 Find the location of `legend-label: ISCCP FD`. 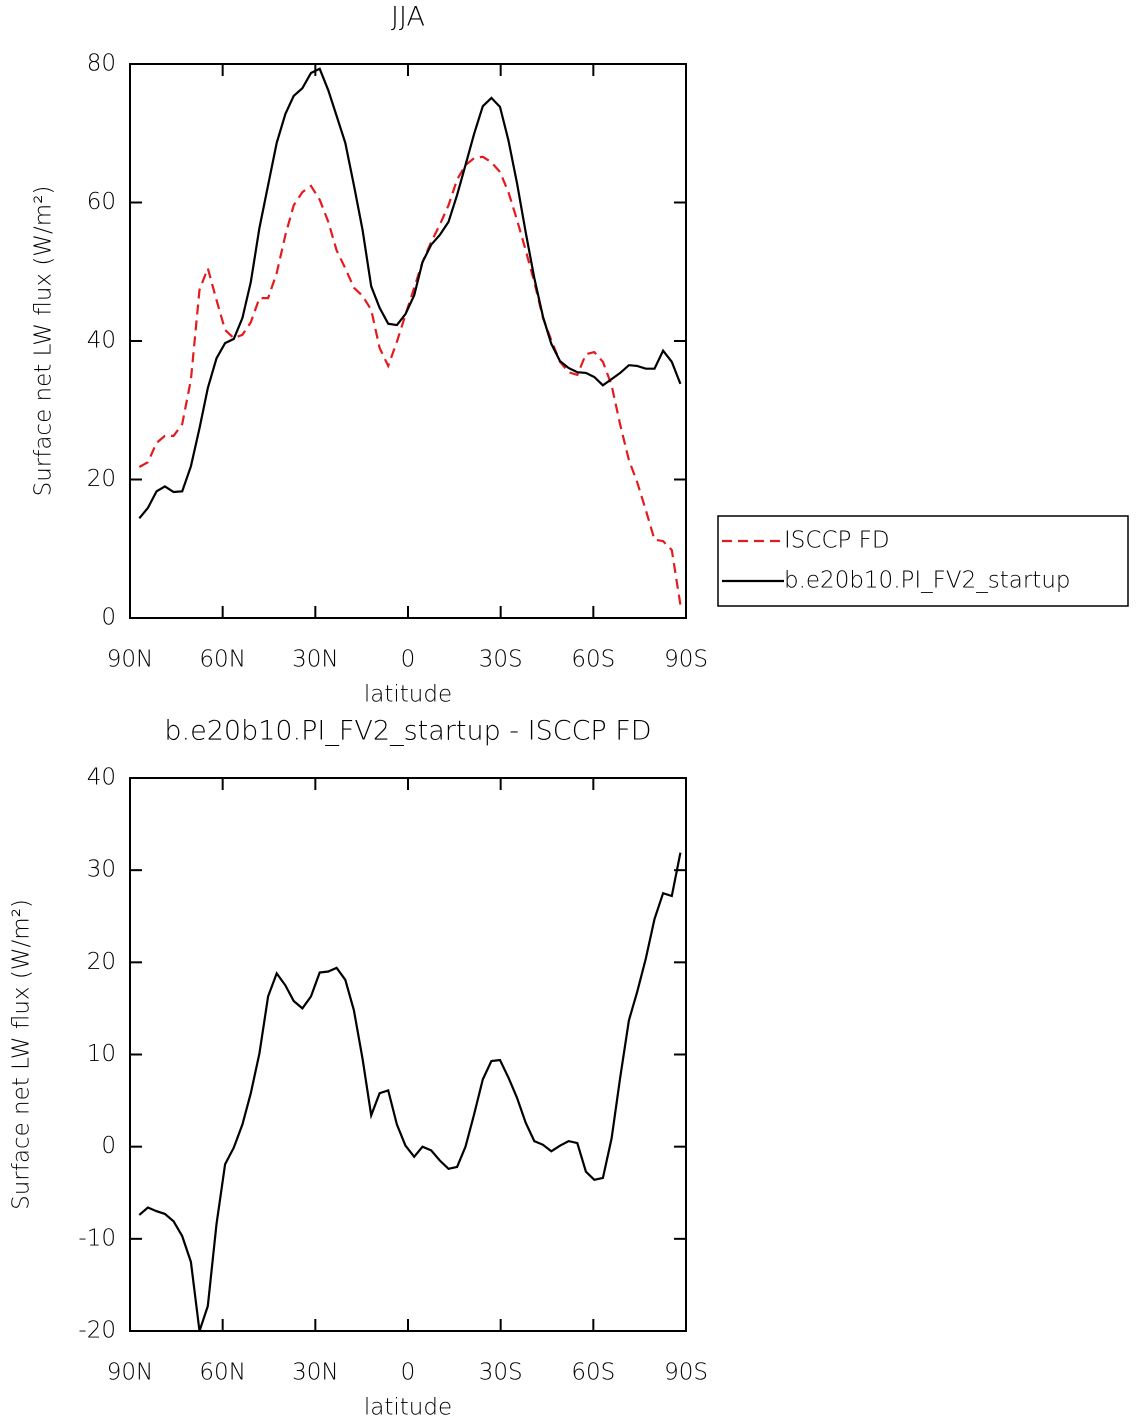

legend-label: ISCCP FD is located at coordinates (837, 541).